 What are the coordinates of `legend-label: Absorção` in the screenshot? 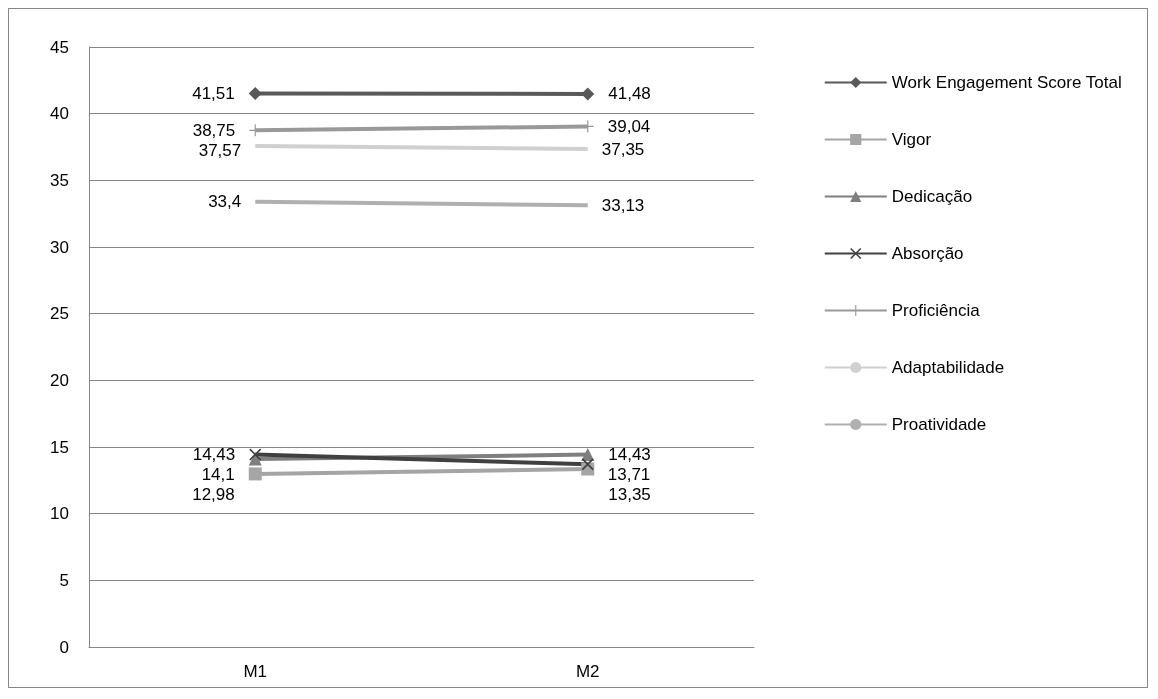 It's located at (927, 253).